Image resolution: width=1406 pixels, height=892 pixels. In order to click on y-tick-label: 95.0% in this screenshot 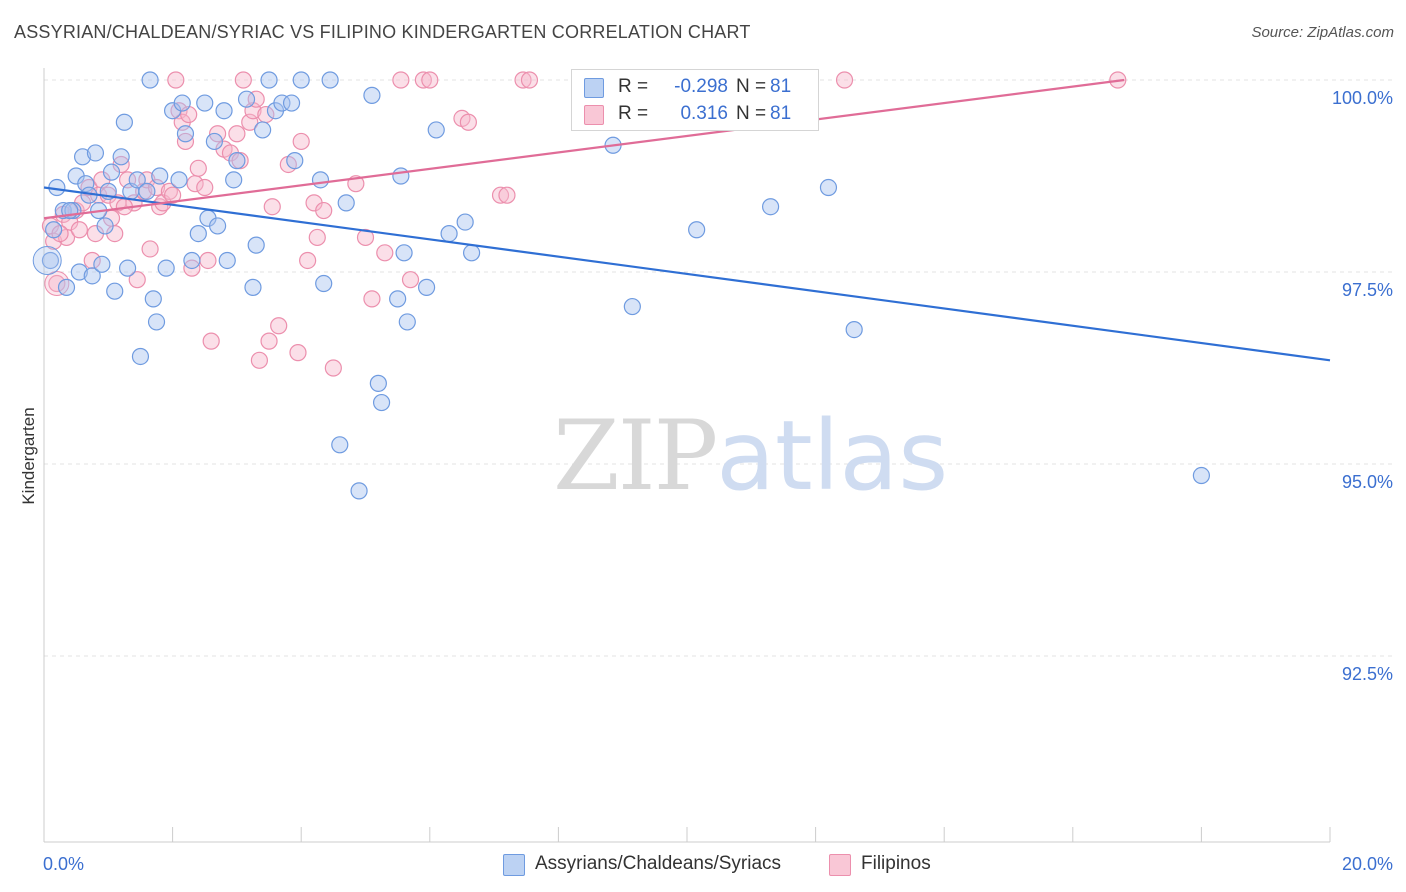, I will do `click(1367, 482)`.